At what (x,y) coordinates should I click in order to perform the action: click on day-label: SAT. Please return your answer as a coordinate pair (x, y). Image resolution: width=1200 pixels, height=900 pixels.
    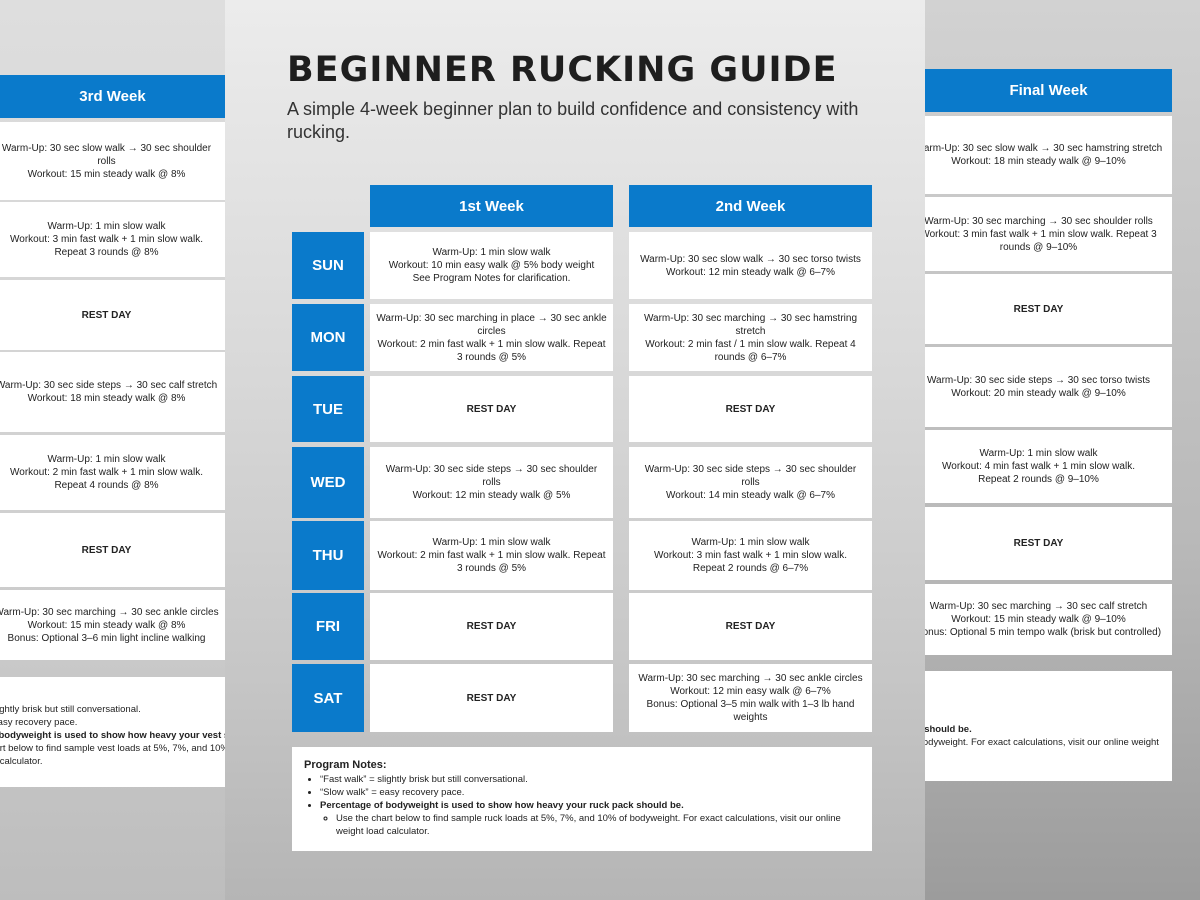
    Looking at the image, I should click on (328, 698).